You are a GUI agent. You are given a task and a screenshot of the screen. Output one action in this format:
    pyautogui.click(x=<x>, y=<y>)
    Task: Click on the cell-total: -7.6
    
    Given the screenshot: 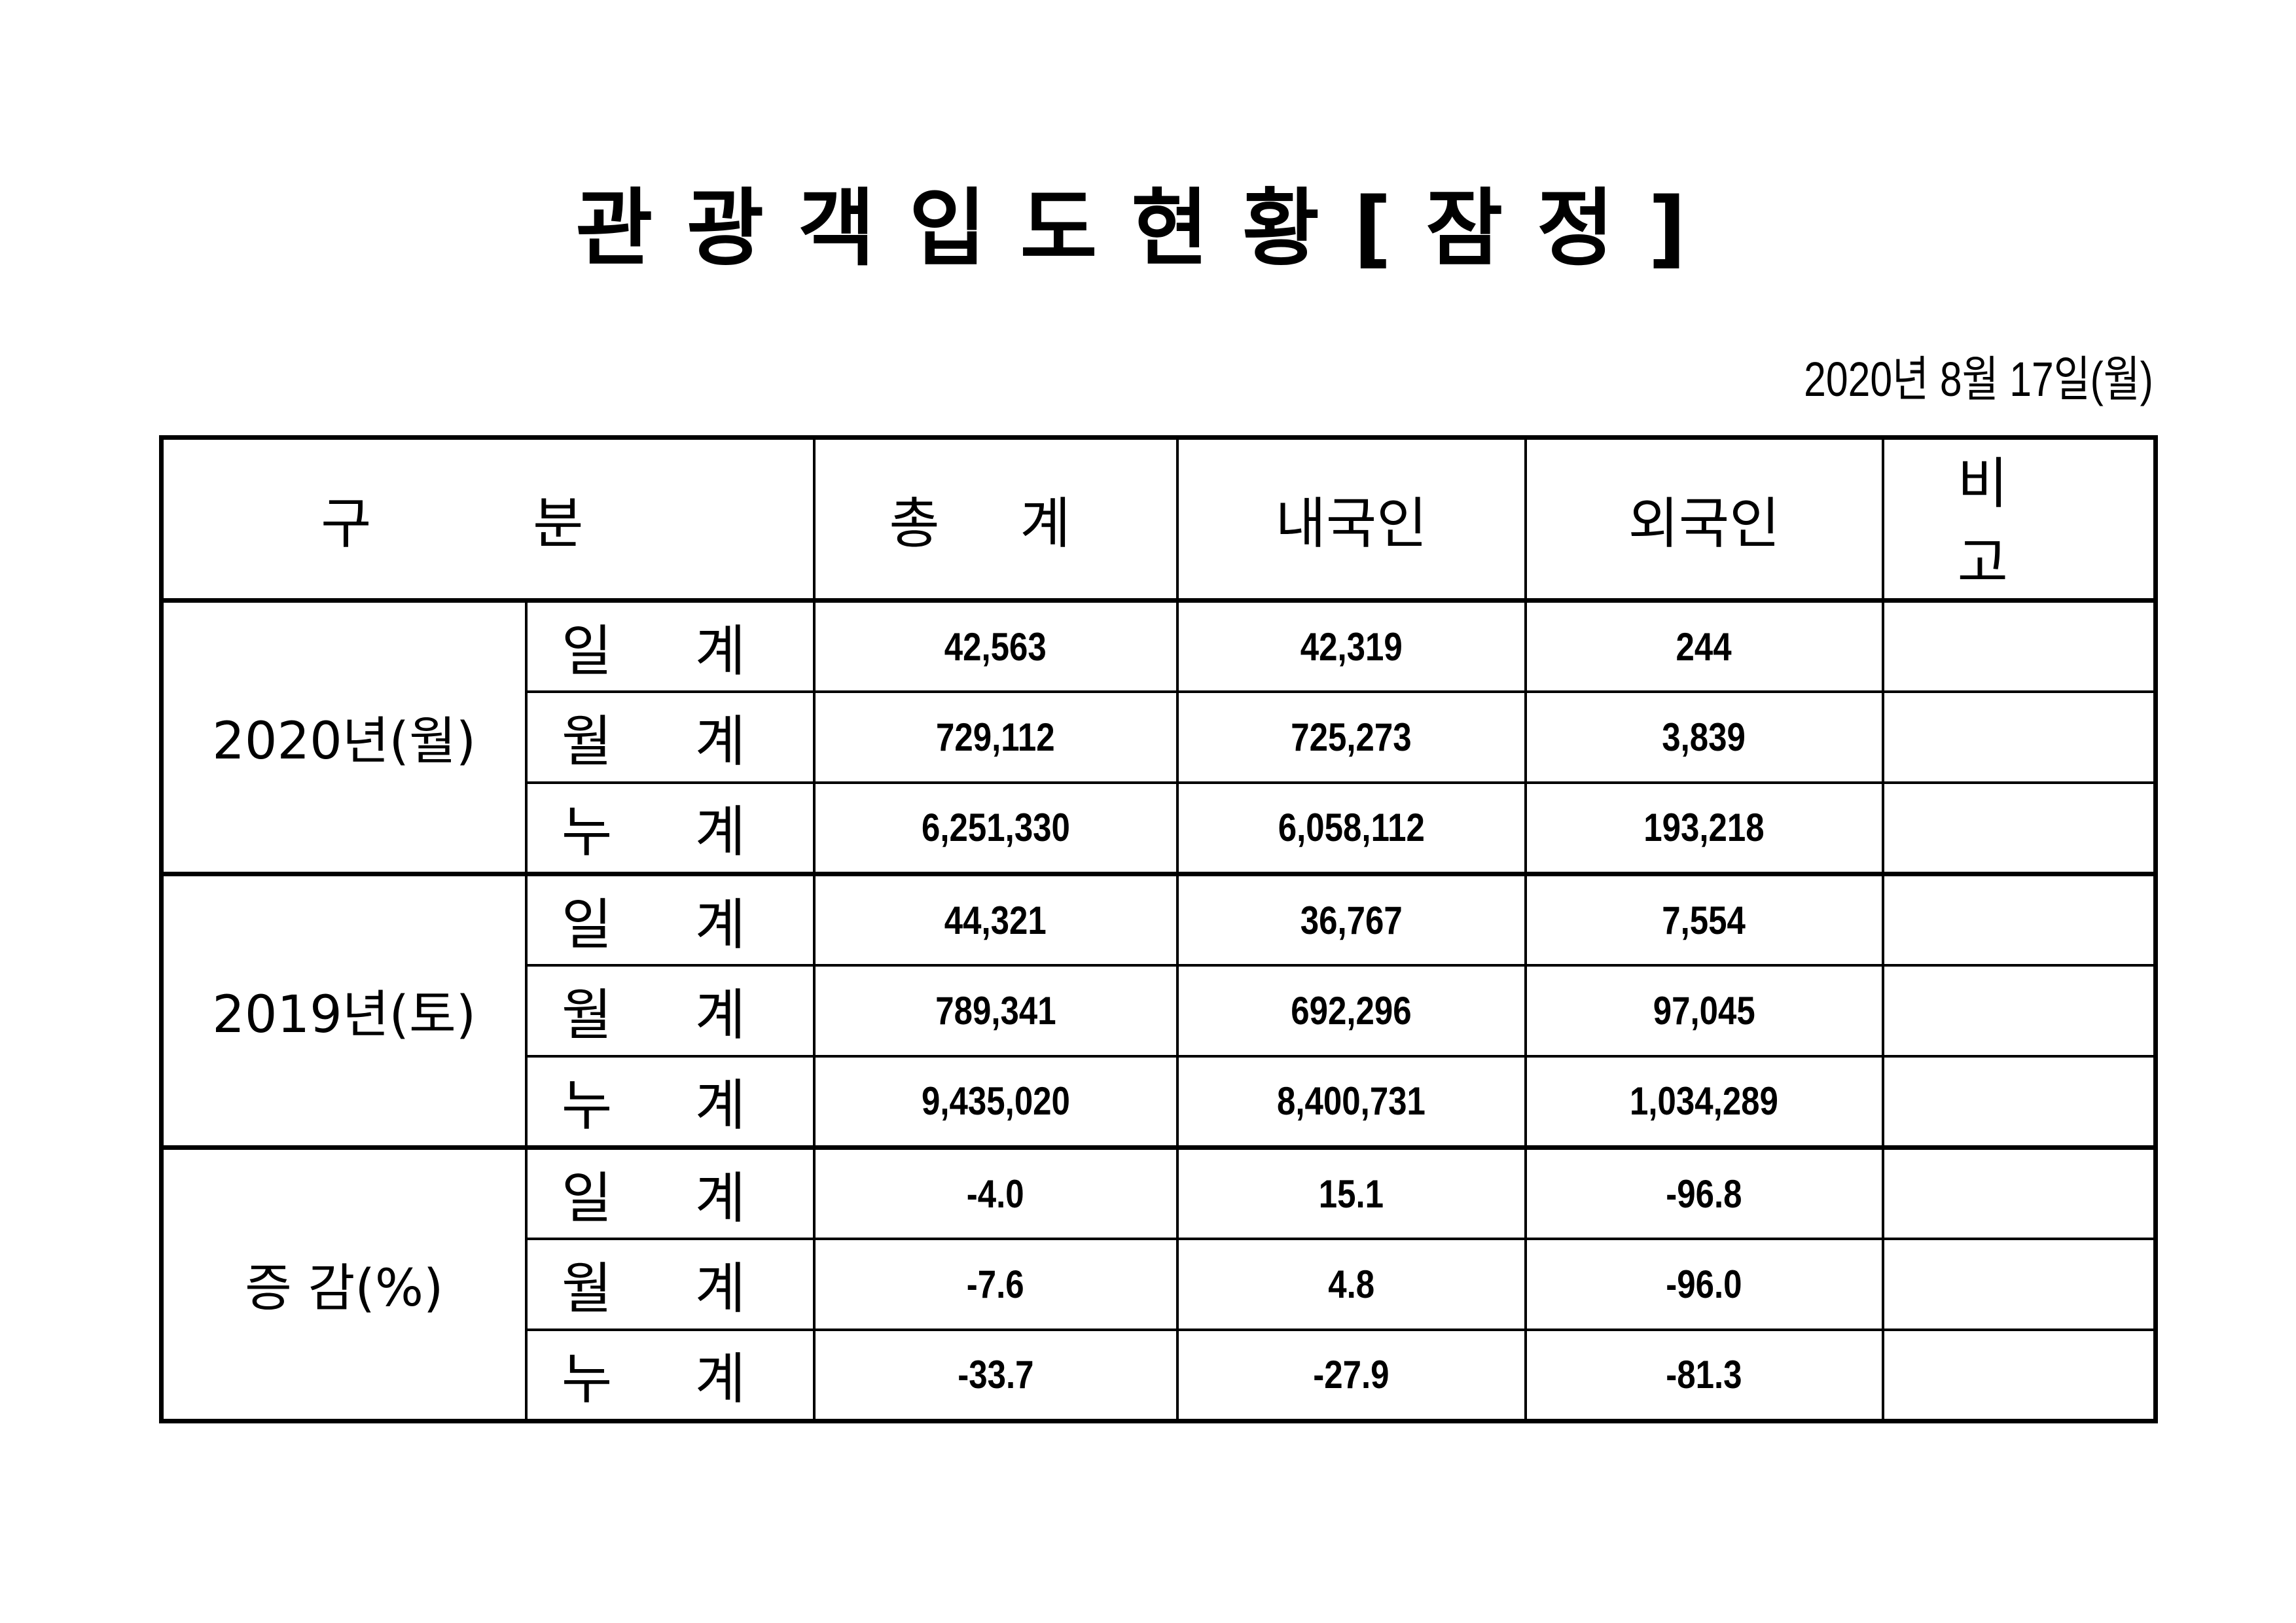 What is the action you would take?
    pyautogui.click(x=995, y=1284)
    